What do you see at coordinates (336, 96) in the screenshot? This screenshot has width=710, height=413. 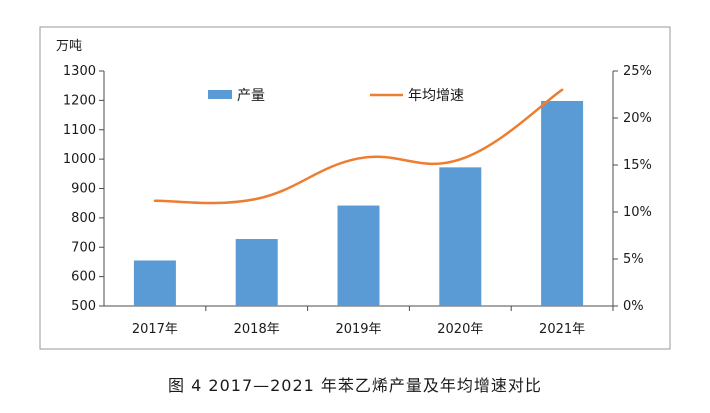 I see `legend: 产量 年均增速` at bounding box center [336, 96].